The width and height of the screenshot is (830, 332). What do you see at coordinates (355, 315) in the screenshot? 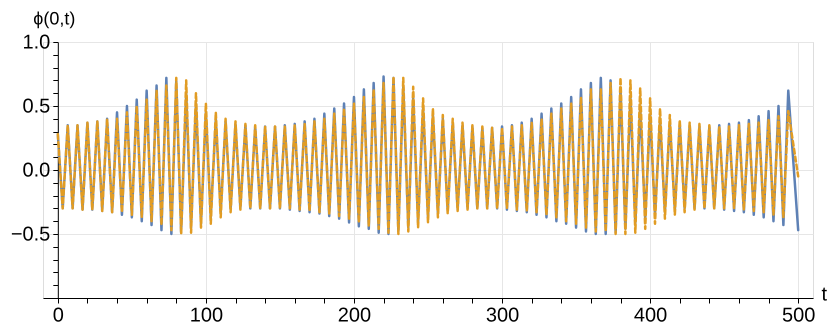
I see `x-tick-label: 200` at bounding box center [355, 315].